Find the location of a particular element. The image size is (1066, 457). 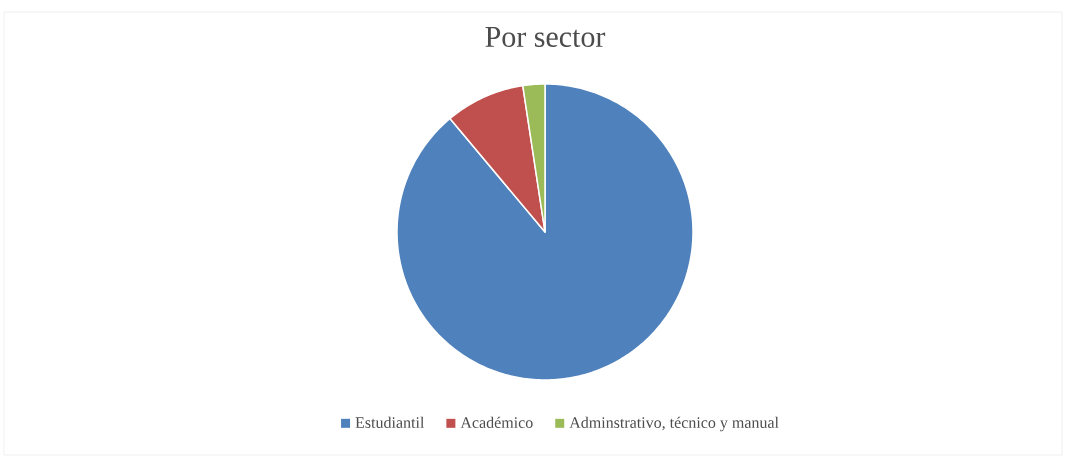

legend-label: Académico is located at coordinates (496, 422).